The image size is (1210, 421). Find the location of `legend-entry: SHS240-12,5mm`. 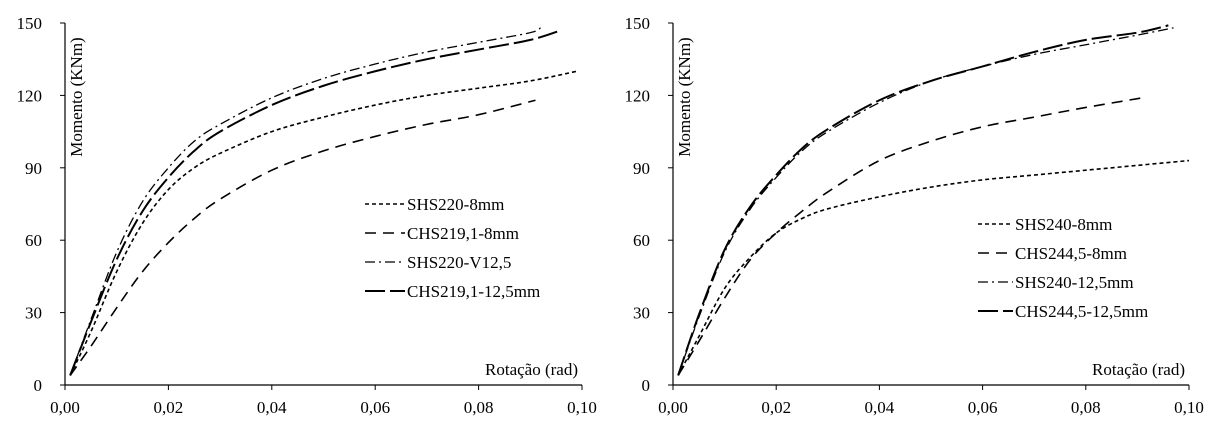

legend-entry: SHS240-12,5mm is located at coordinates (1074, 282).